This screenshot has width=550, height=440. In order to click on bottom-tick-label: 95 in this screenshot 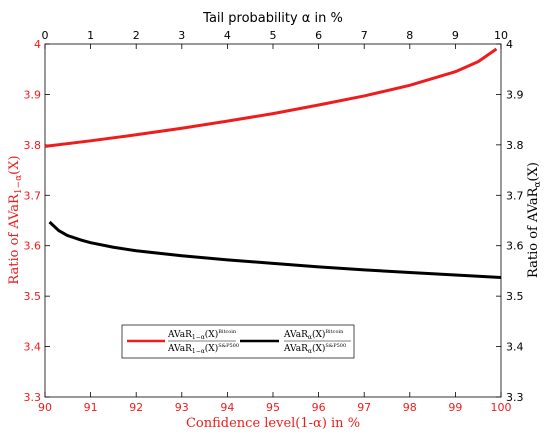, I will do `click(273, 407)`.